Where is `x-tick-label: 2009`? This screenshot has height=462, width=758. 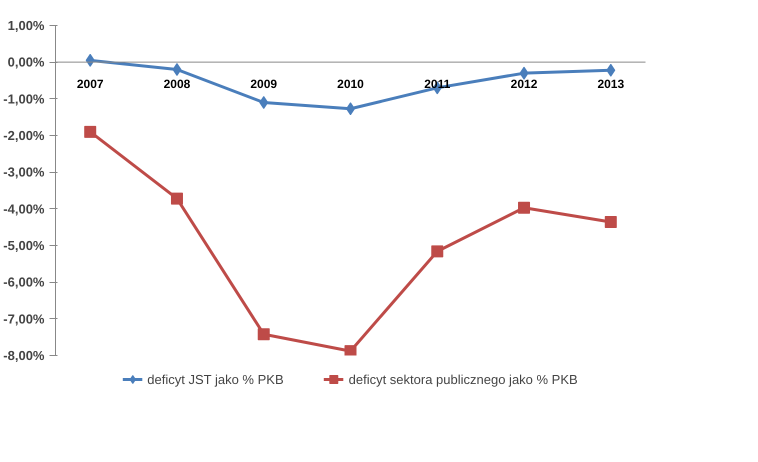
x-tick-label: 2009 is located at coordinates (264, 84).